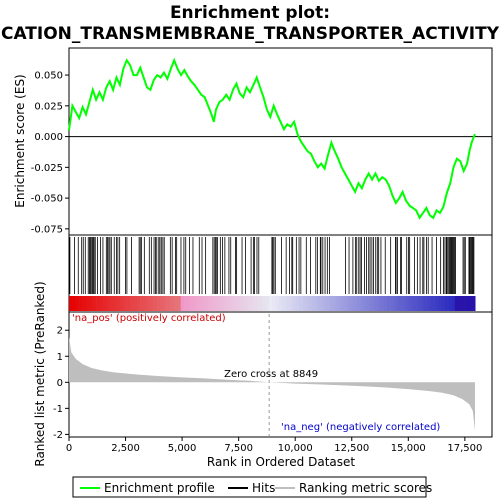 The height and width of the screenshot is (500, 500). Describe the element at coordinates (249, 487) in the screenshot. I see `legend-frame` at that location.